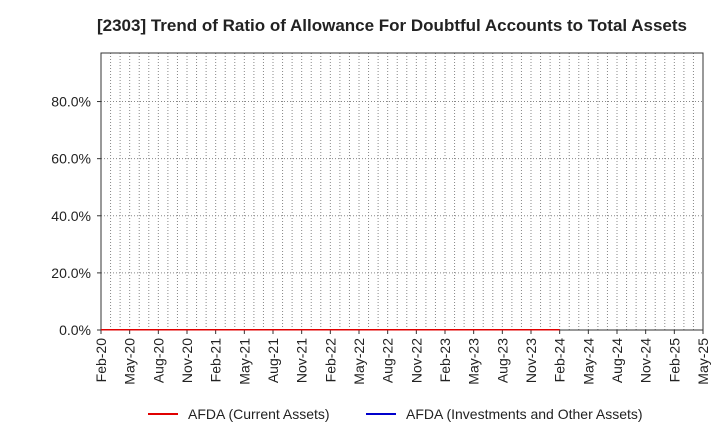  Describe the element at coordinates (187, 360) in the screenshot. I see `x-tick-label: Nov-20` at that location.